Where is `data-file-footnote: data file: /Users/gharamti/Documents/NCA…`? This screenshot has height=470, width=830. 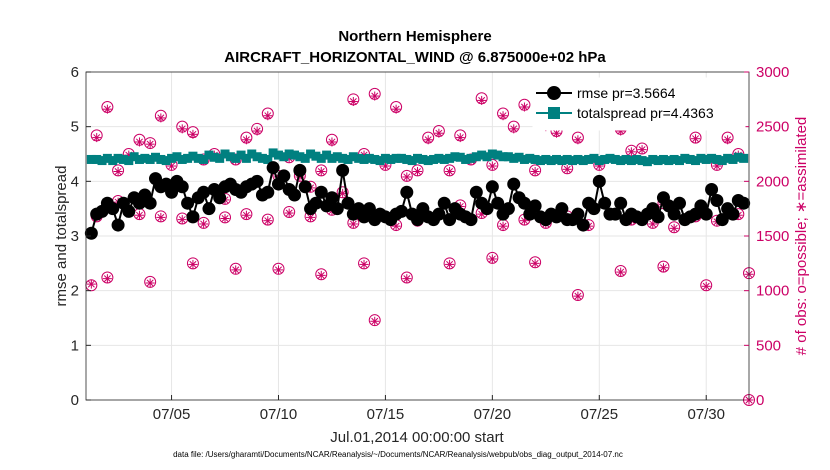 data-file-footnote: data file: /Users/gharamti/Documents/NCA… is located at coordinates (398, 454).